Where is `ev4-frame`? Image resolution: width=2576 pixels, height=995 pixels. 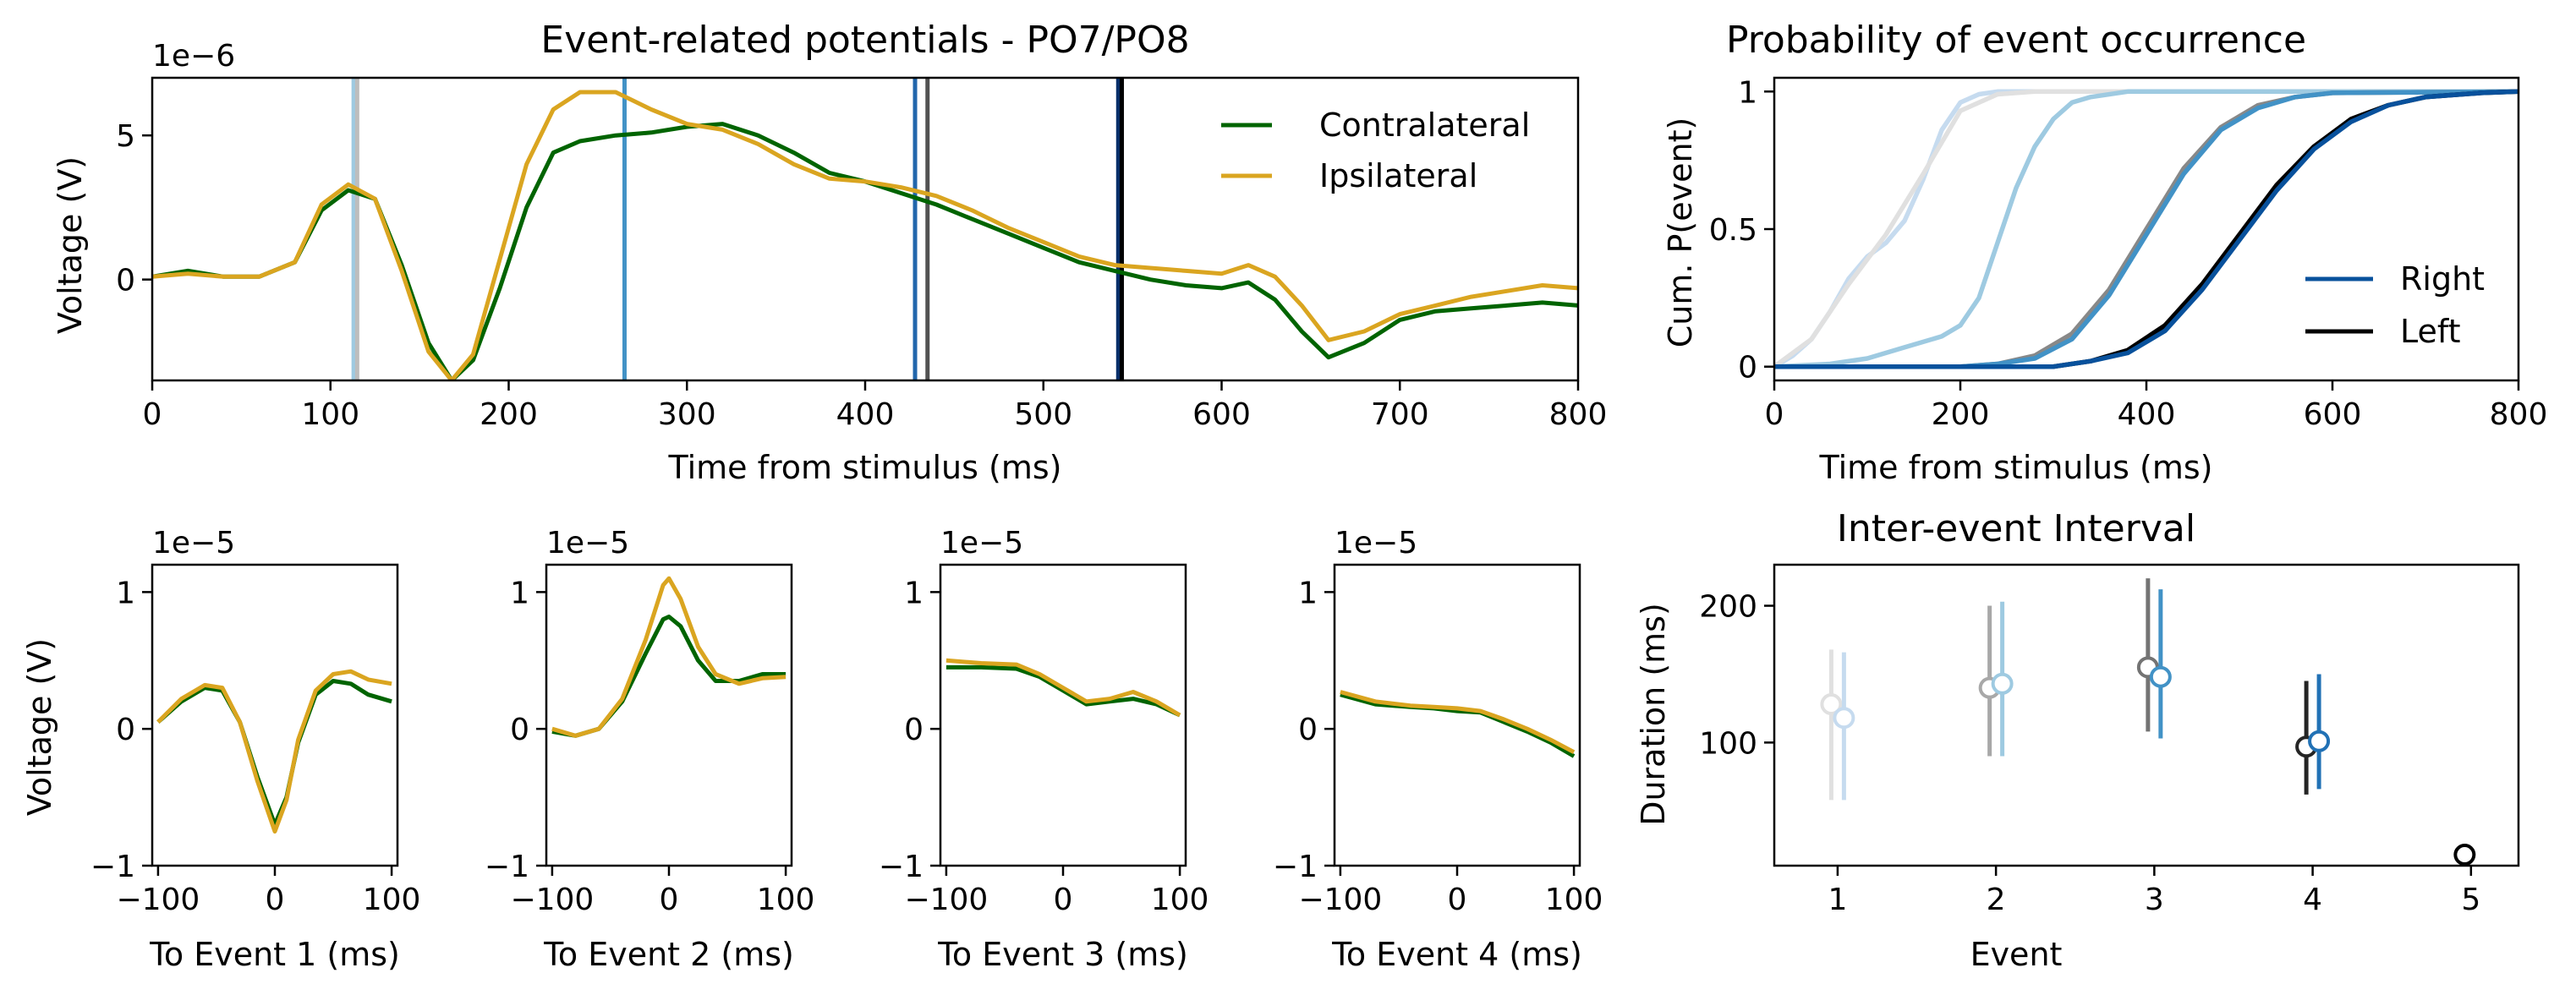 ev4-frame is located at coordinates (1457, 715).